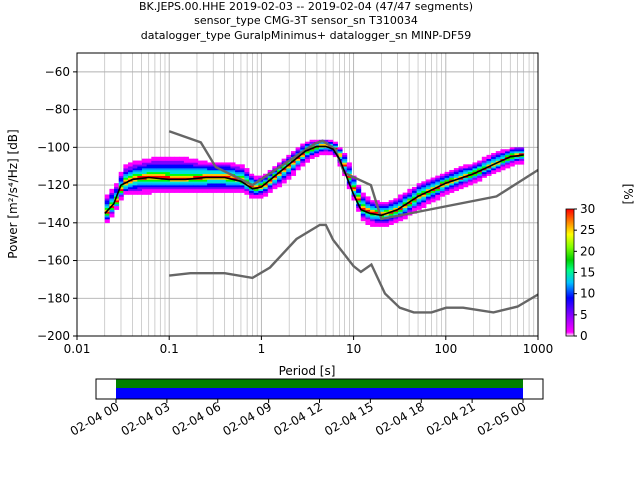 The image size is (640, 480). I want to click on timeline-tick-label: 02-04 18, so click(400, 418).